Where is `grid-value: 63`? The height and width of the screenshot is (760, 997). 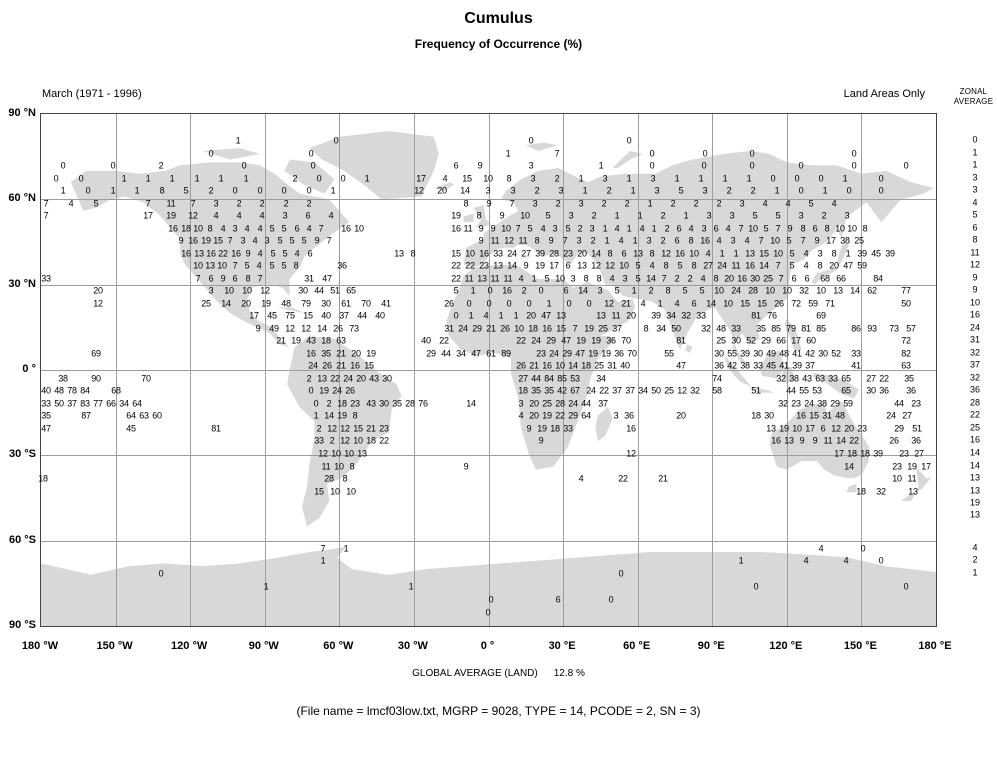 grid-value: 63 is located at coordinates (341, 340).